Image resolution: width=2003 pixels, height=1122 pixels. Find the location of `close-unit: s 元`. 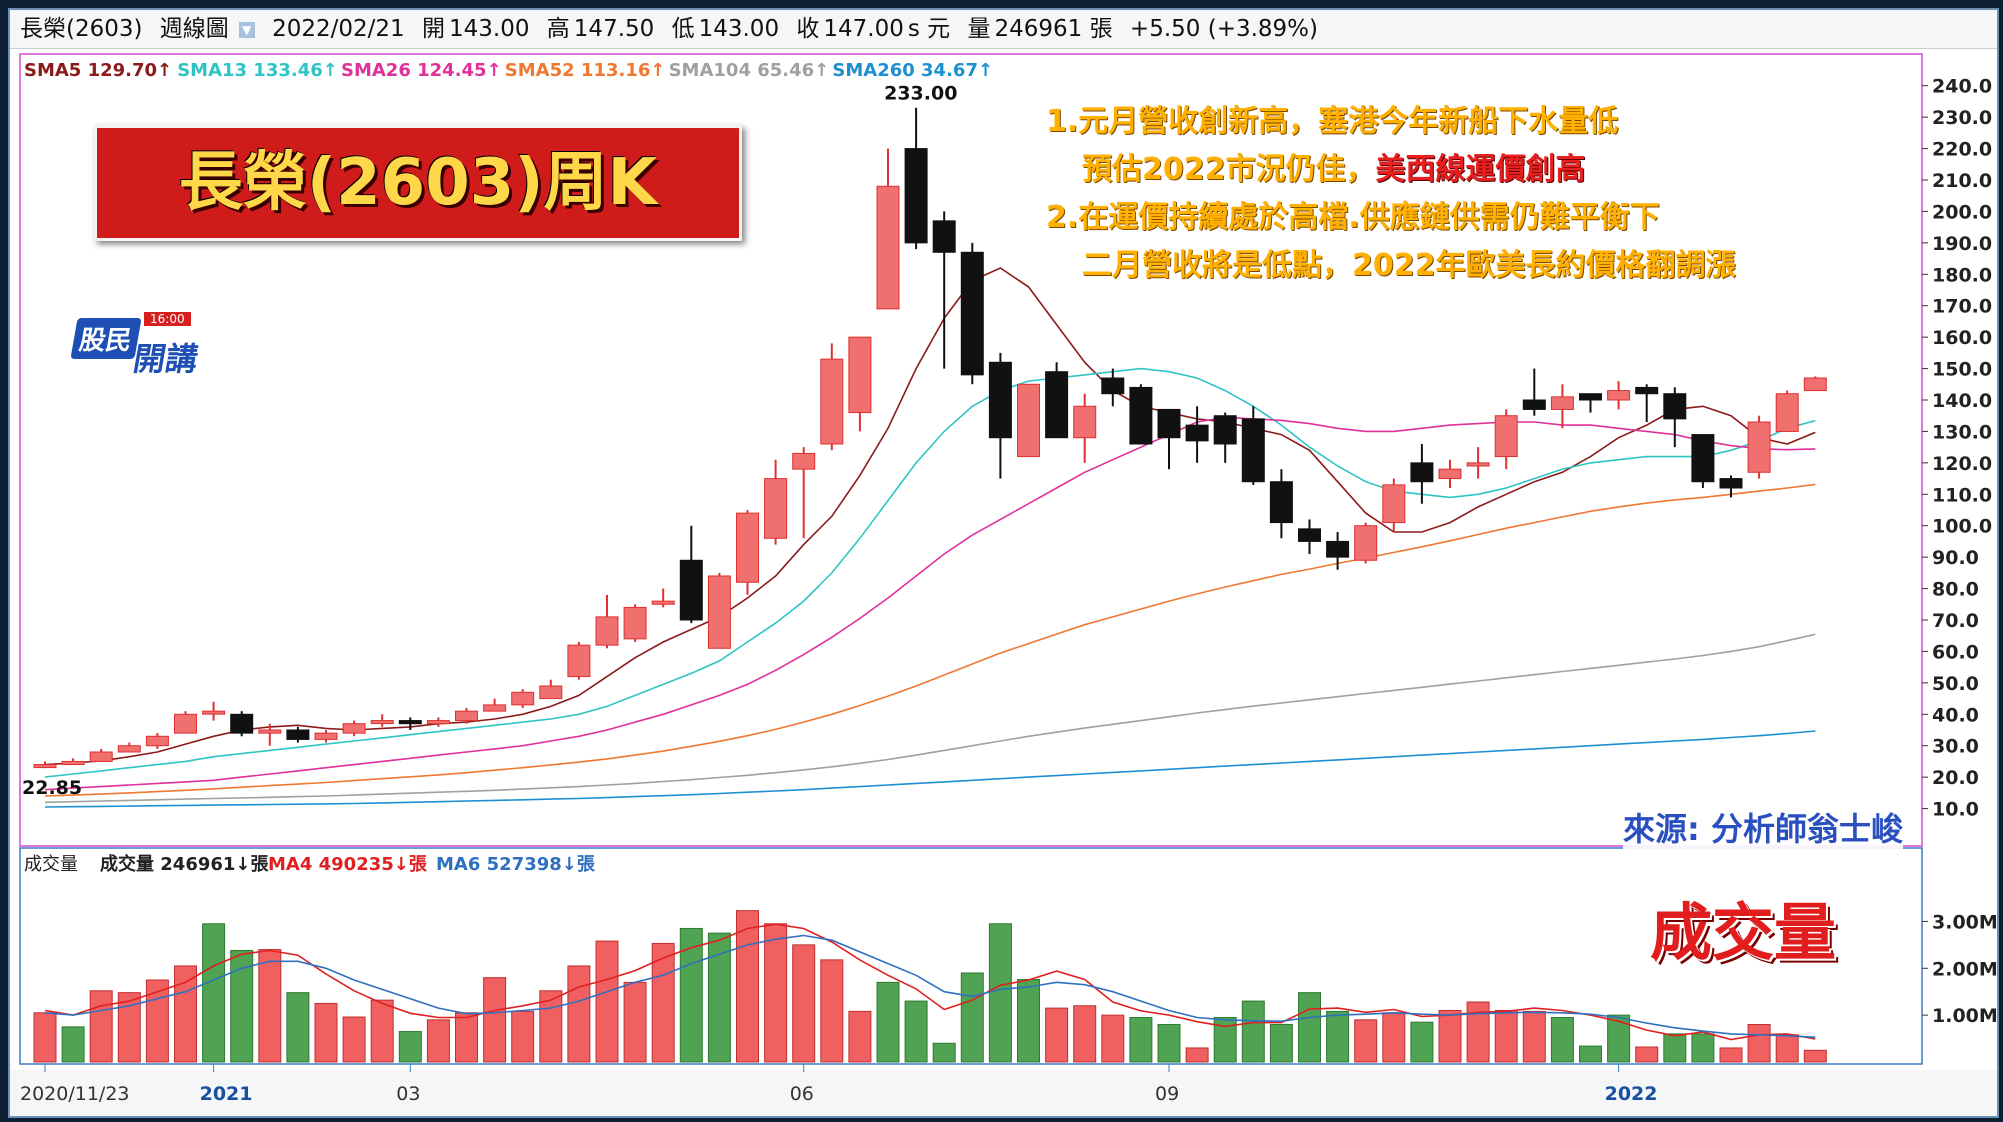

close-unit: s 元 is located at coordinates (929, 29).